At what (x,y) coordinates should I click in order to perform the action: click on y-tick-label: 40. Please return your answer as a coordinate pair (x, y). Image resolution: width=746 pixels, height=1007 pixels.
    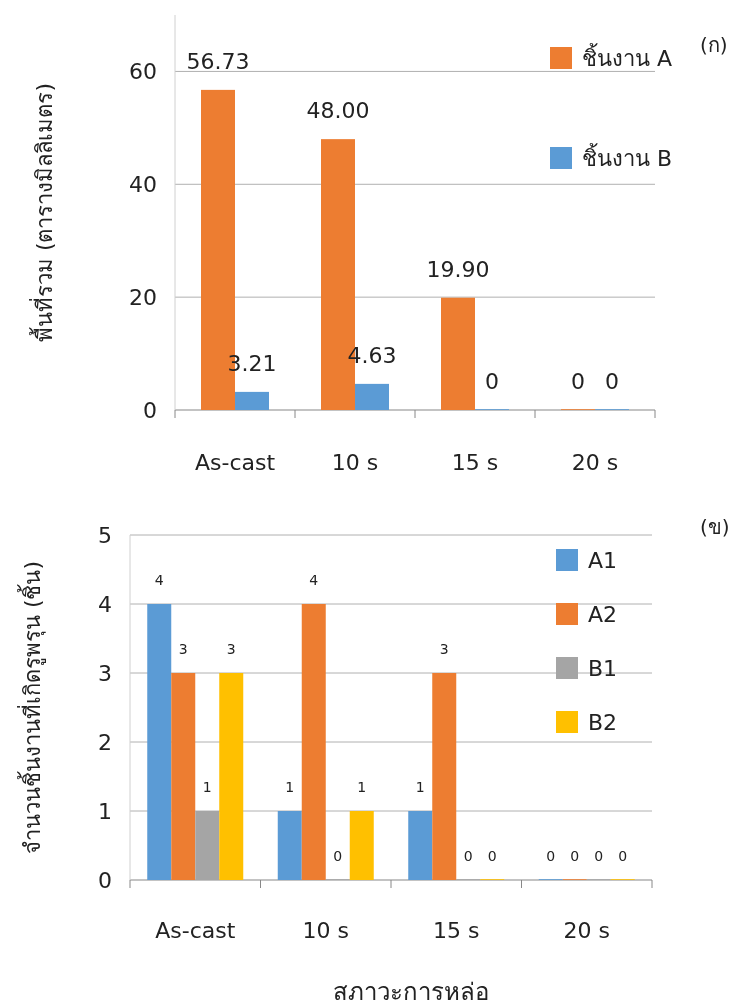
    Looking at the image, I should click on (143, 185).